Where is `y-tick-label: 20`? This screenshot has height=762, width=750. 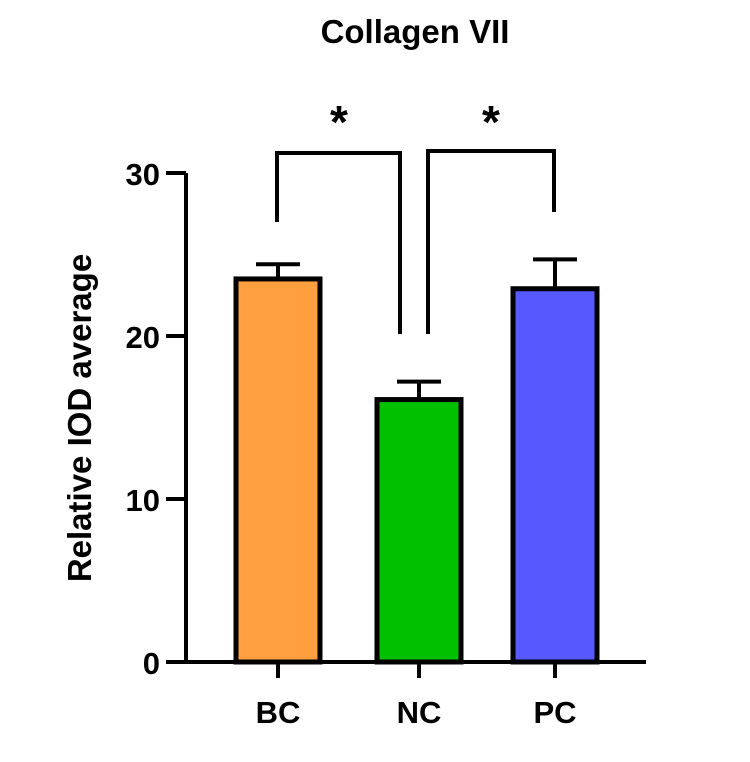 y-tick-label: 20 is located at coordinates (143, 337).